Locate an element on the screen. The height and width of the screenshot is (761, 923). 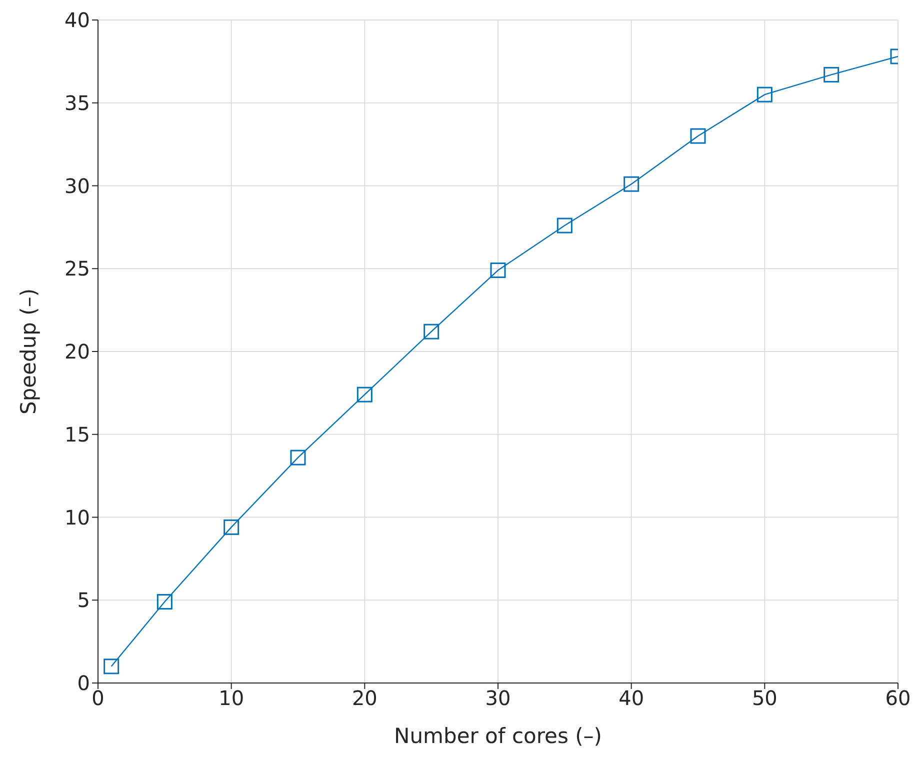
y-tick-label: 40 is located at coordinates (77, 20).